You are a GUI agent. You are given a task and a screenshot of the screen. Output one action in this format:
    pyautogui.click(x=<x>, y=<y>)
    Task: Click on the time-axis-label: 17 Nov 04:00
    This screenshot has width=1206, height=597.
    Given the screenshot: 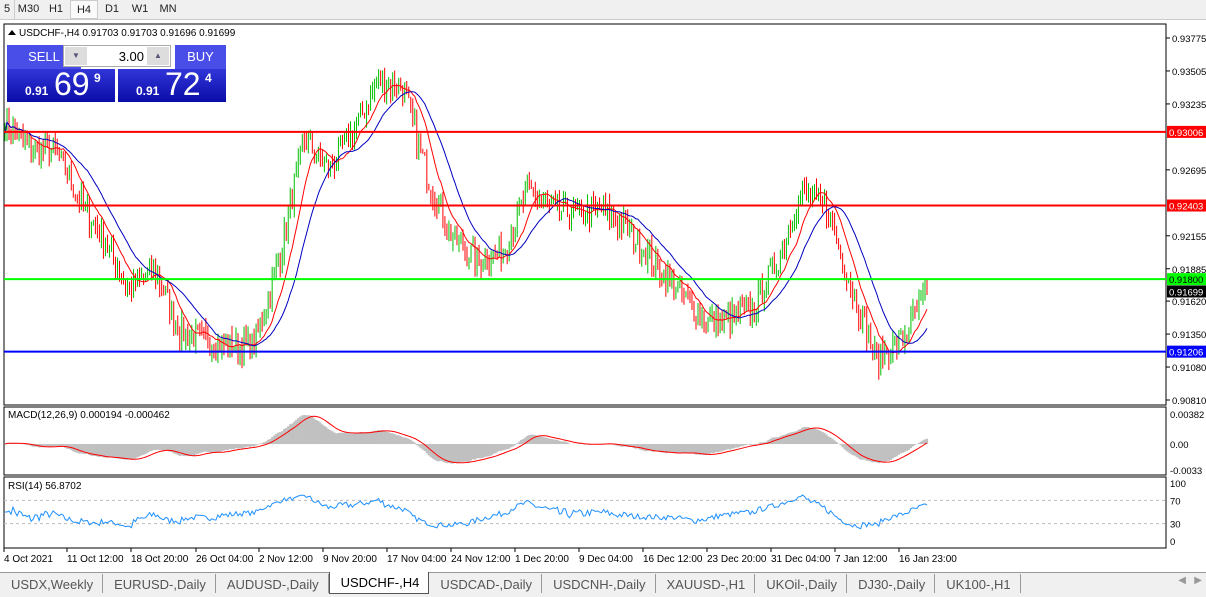 What is the action you would take?
    pyautogui.click(x=417, y=559)
    